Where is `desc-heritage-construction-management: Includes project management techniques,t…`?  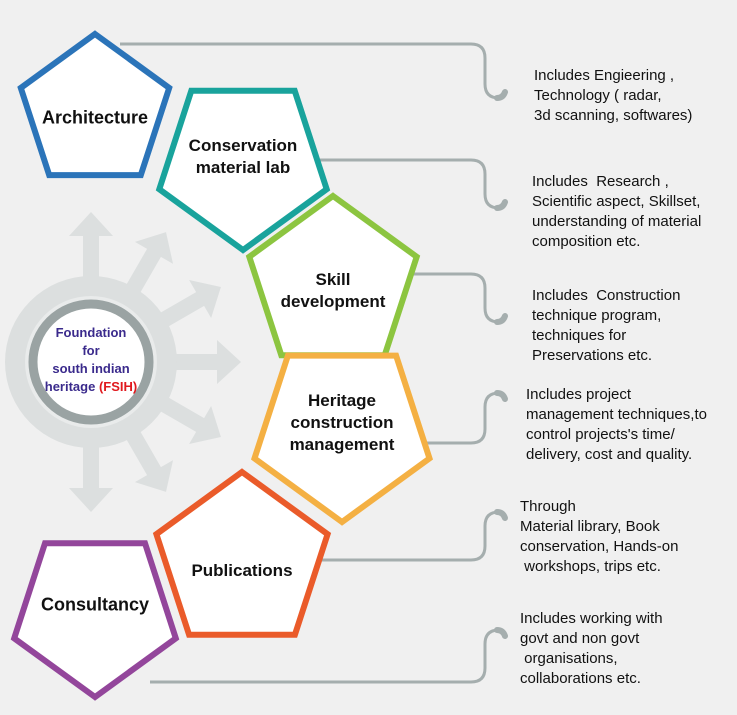
desc-heritage-construction-management: Includes project management techniques,t… is located at coordinates (616, 424).